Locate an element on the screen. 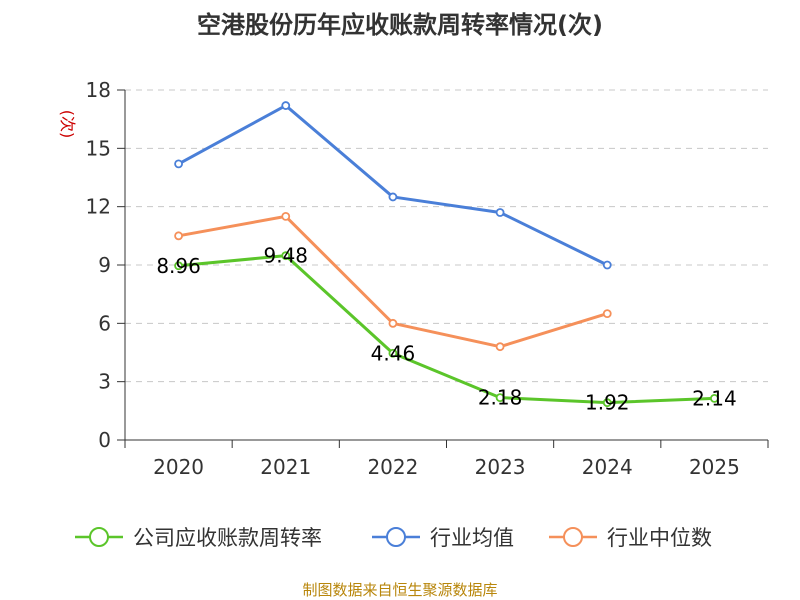 The image size is (800, 600). data-label: 4.46 is located at coordinates (393, 353).